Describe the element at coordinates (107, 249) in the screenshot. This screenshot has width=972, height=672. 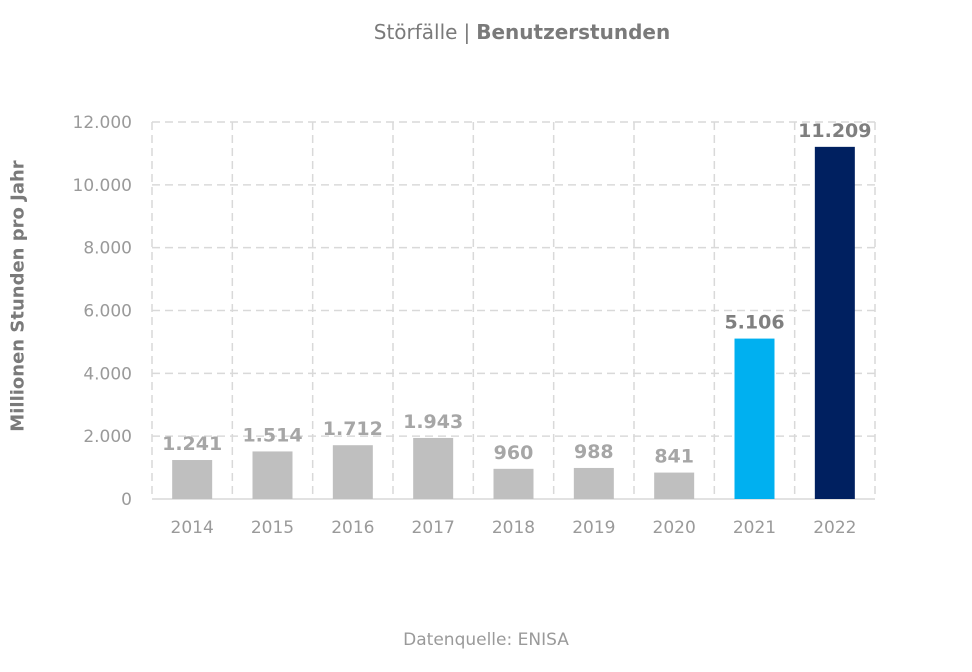
I see `y-tick-label: 8.000` at that location.